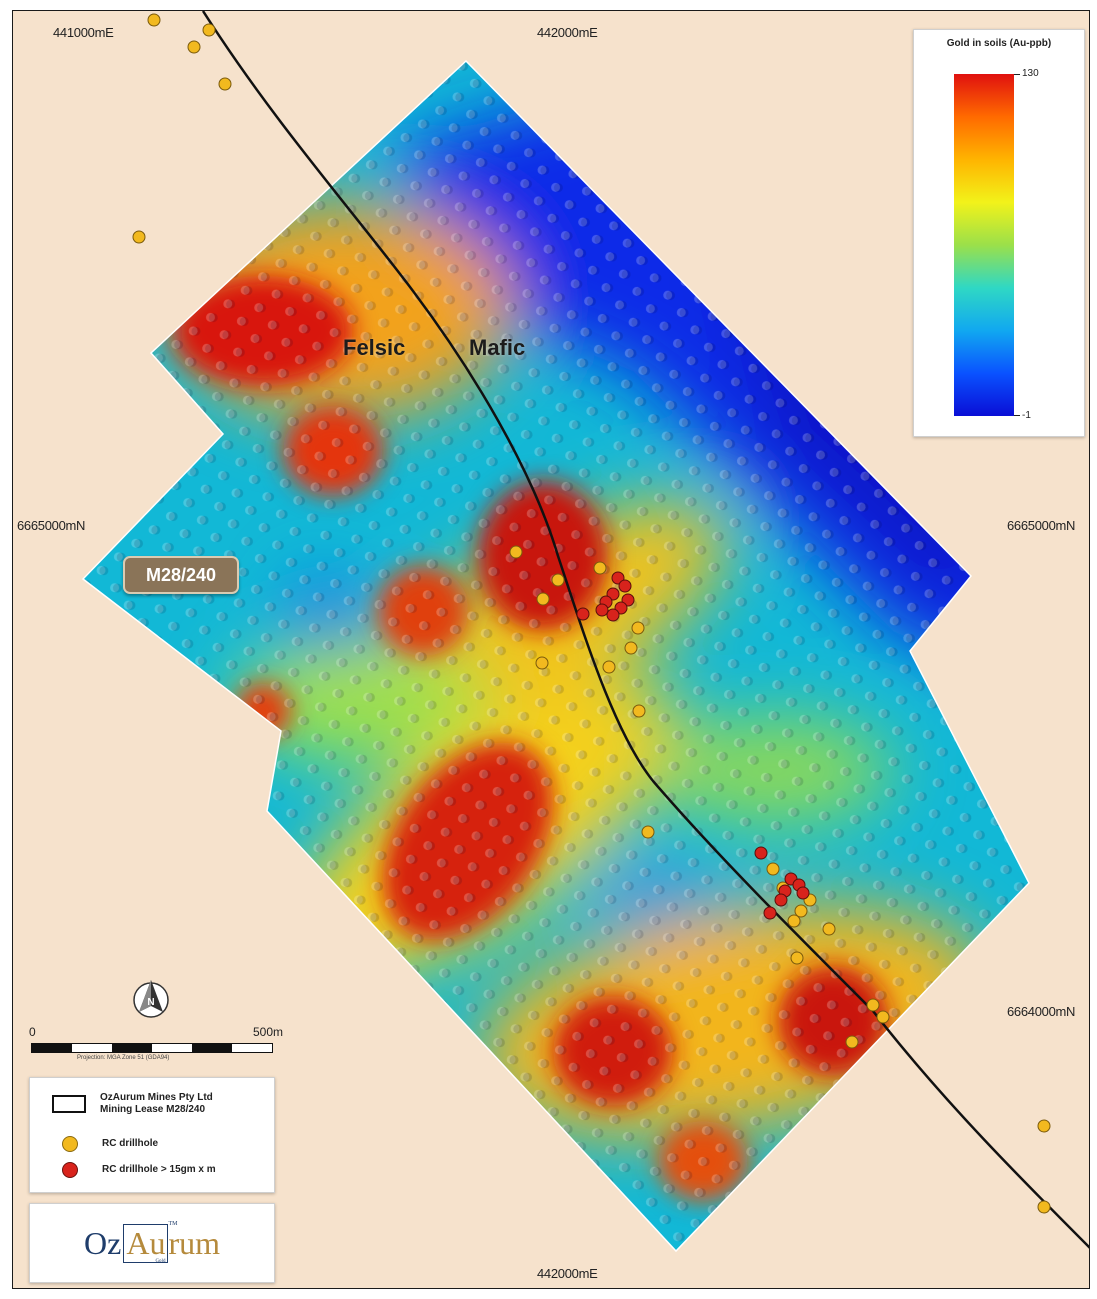  Describe the element at coordinates (268, 1032) in the screenshot. I see `scale-end-label: 500m` at that location.